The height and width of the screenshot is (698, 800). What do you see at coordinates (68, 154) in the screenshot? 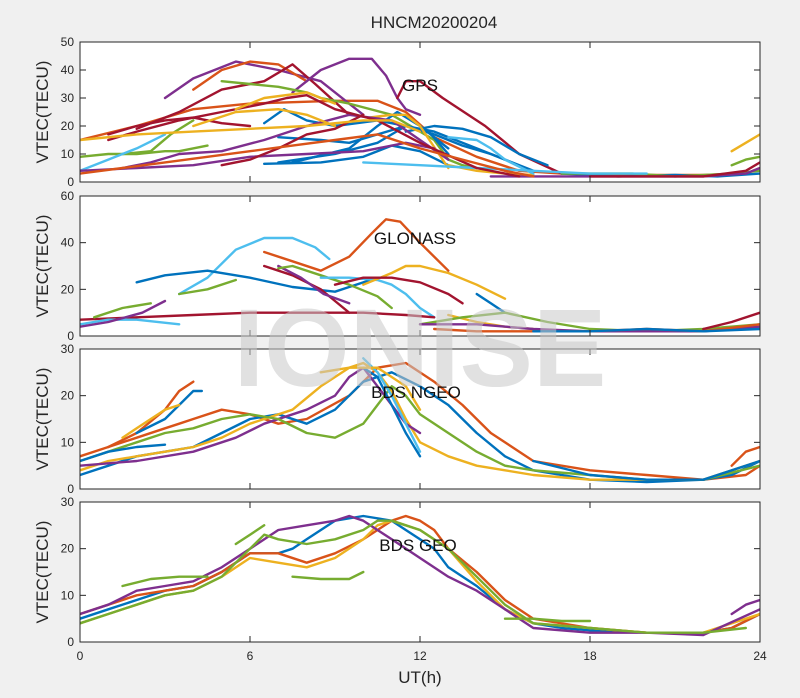
I see `y-tick-label-gps: 10` at bounding box center [68, 154].